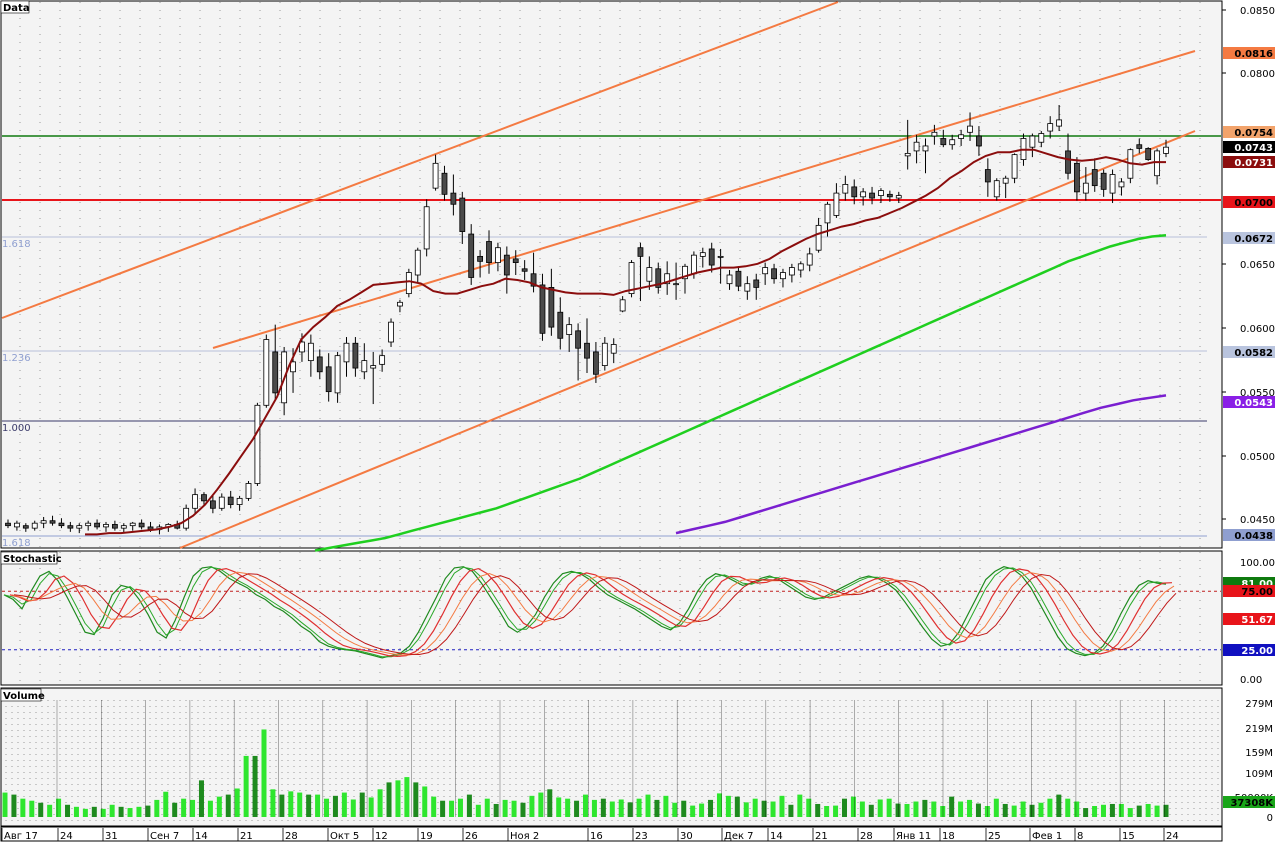  Describe the element at coordinates (1257, 592) in the screenshot. I see `stoch-marker-label: 75.00` at that location.